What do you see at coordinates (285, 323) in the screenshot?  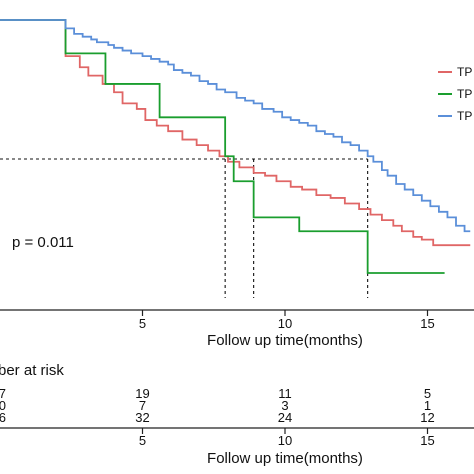 I see `x-tick-label-10: 10` at bounding box center [285, 323].